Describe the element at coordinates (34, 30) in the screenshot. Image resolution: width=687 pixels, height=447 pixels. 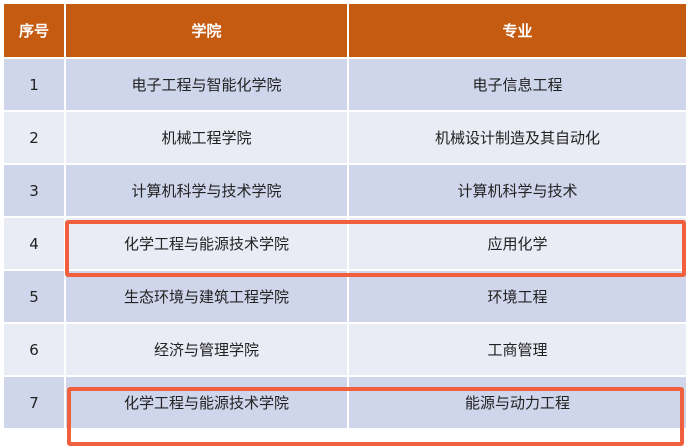
I see `header-index: 序号` at that location.